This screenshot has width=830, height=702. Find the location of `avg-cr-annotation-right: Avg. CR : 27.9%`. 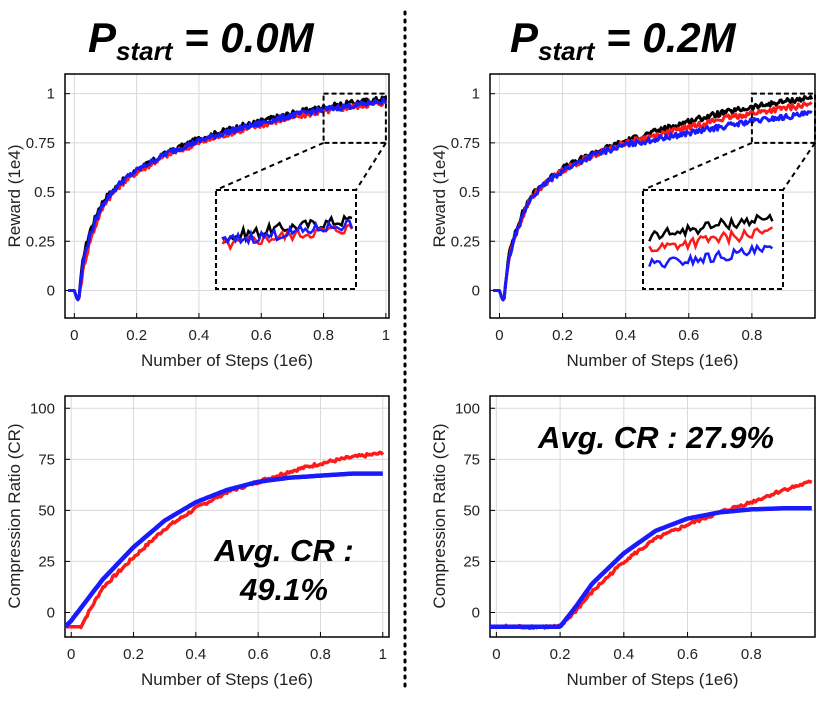

avg-cr-annotation-right: Avg. CR : 27.9% is located at coordinates (655, 437).